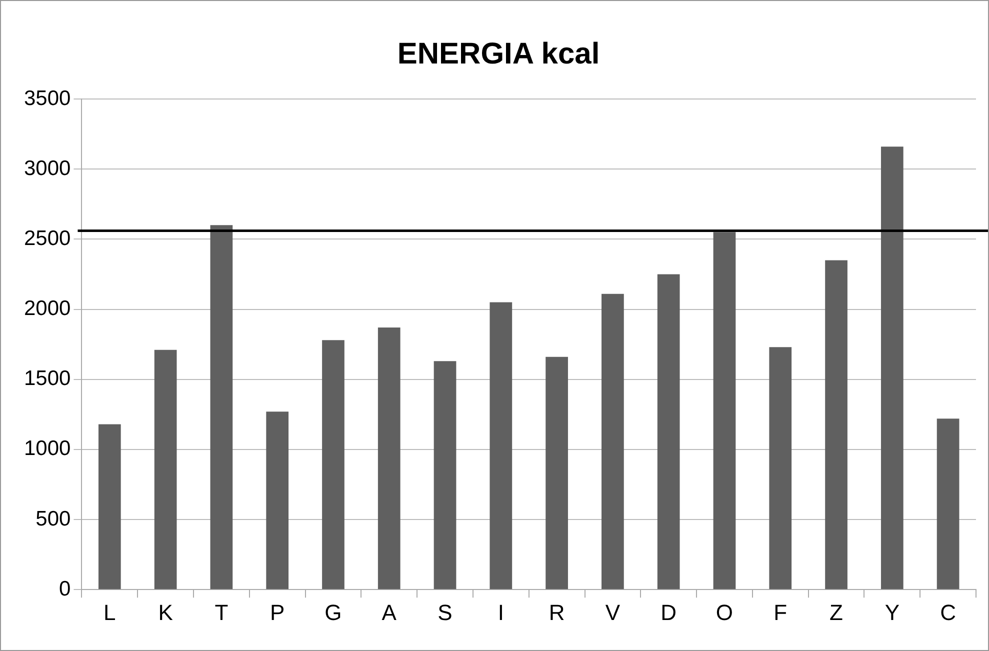 This screenshot has width=989, height=651. What do you see at coordinates (221, 612) in the screenshot?
I see `x-tick-label: T` at bounding box center [221, 612].